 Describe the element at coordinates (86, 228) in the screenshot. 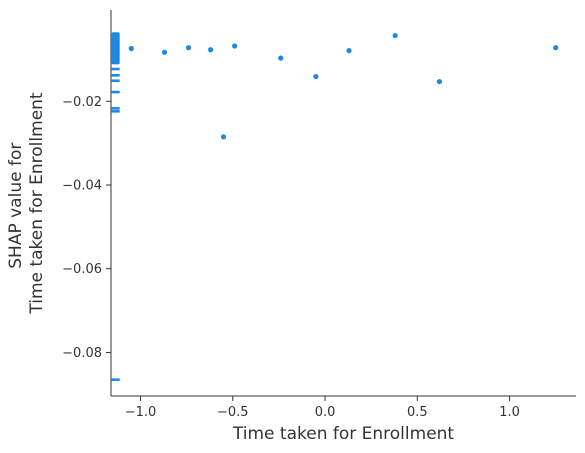

I see `y-ticks: −0.02 −0.04 −0.06 −0.08` at that location.